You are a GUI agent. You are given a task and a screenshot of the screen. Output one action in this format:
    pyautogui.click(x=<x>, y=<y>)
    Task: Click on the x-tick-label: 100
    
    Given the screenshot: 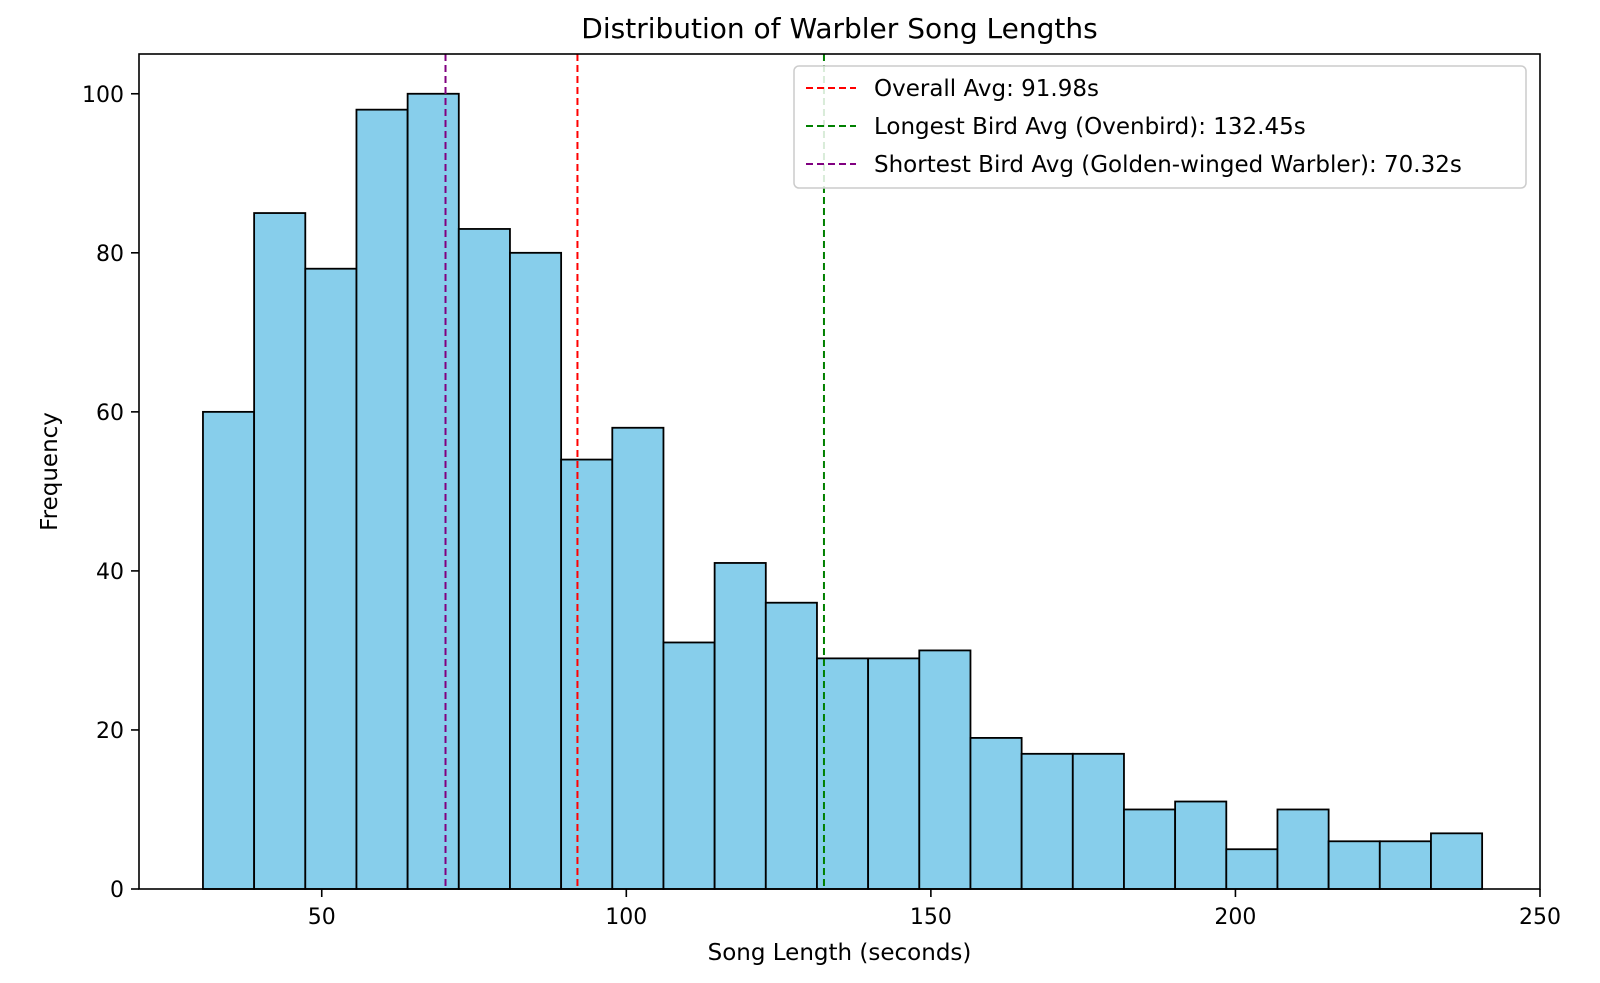 What is the action you would take?
    pyautogui.click(x=626, y=917)
    